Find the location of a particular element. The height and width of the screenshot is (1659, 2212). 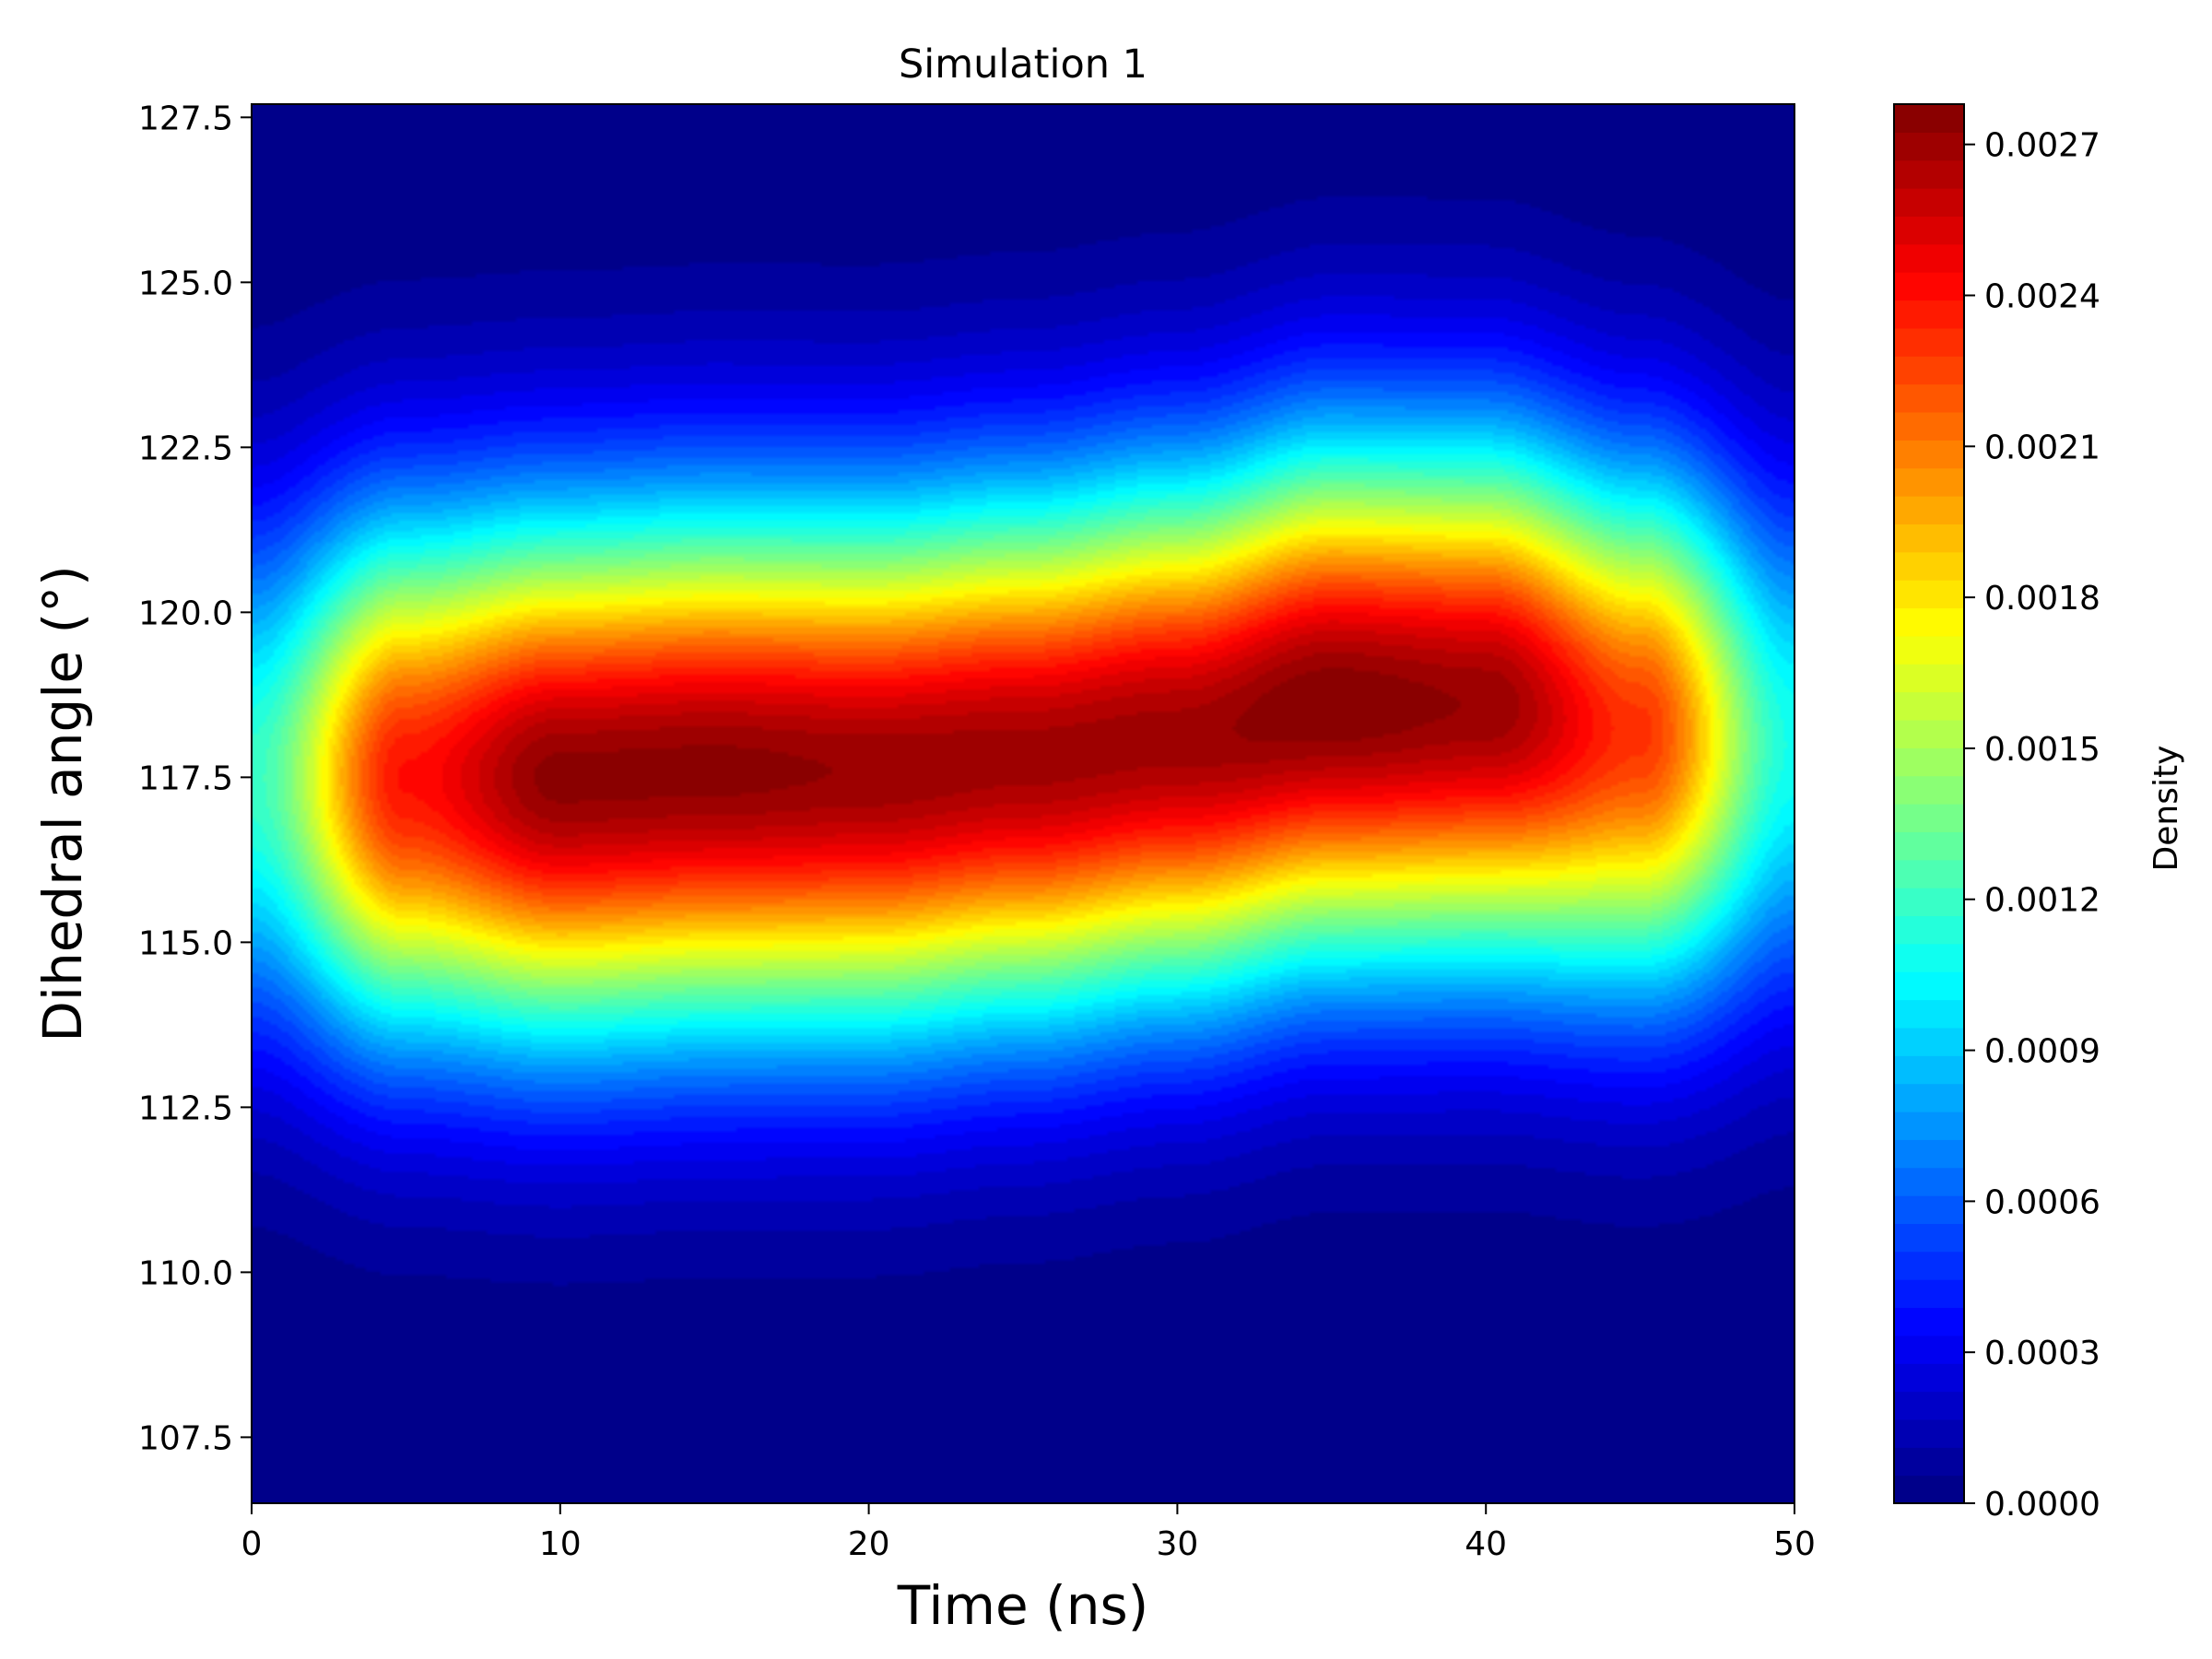

y-tick-label: 117.5 is located at coordinates (185, 778).